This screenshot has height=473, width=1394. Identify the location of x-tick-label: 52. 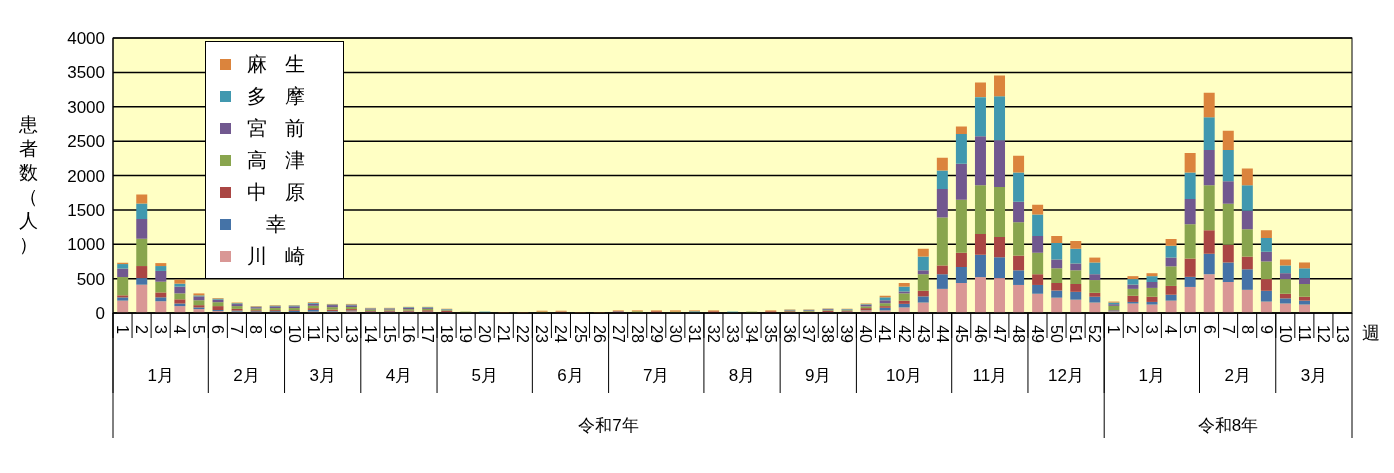
(1095, 334).